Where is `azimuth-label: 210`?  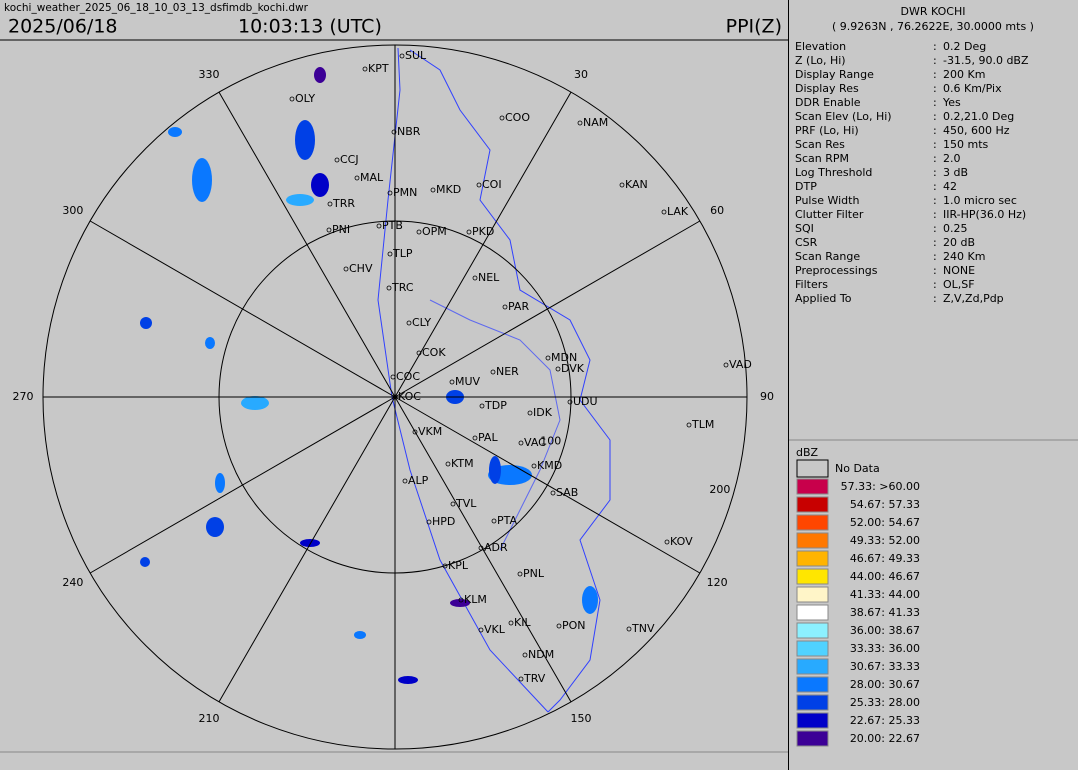
azimuth-label: 210 is located at coordinates (209, 718).